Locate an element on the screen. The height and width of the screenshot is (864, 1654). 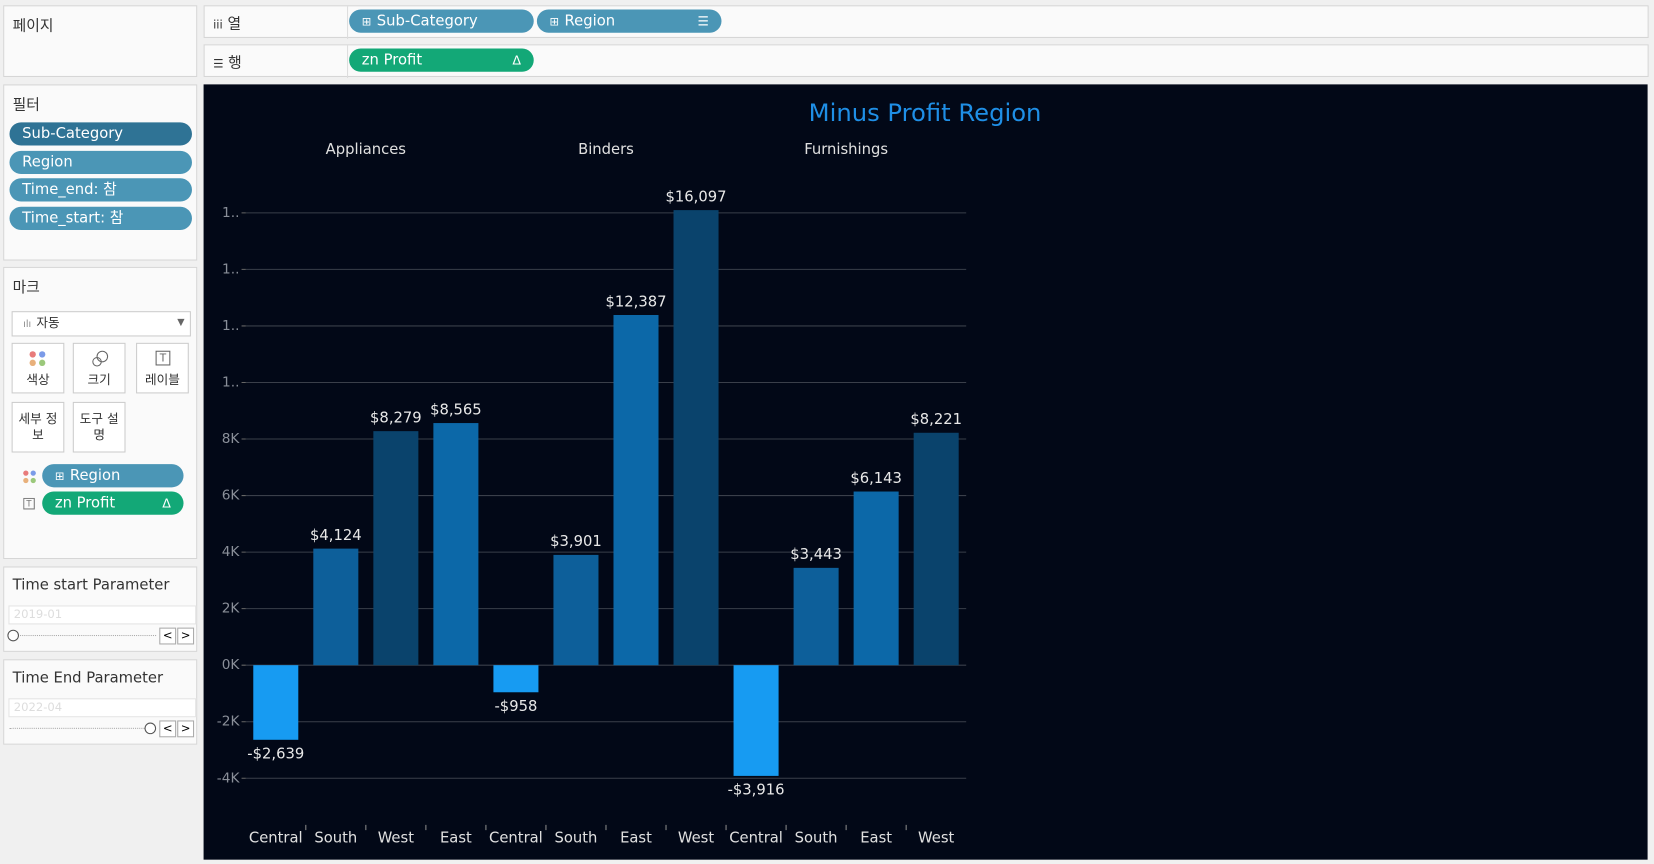
marks-pill: zn Profit Δ is located at coordinates (113, 503).